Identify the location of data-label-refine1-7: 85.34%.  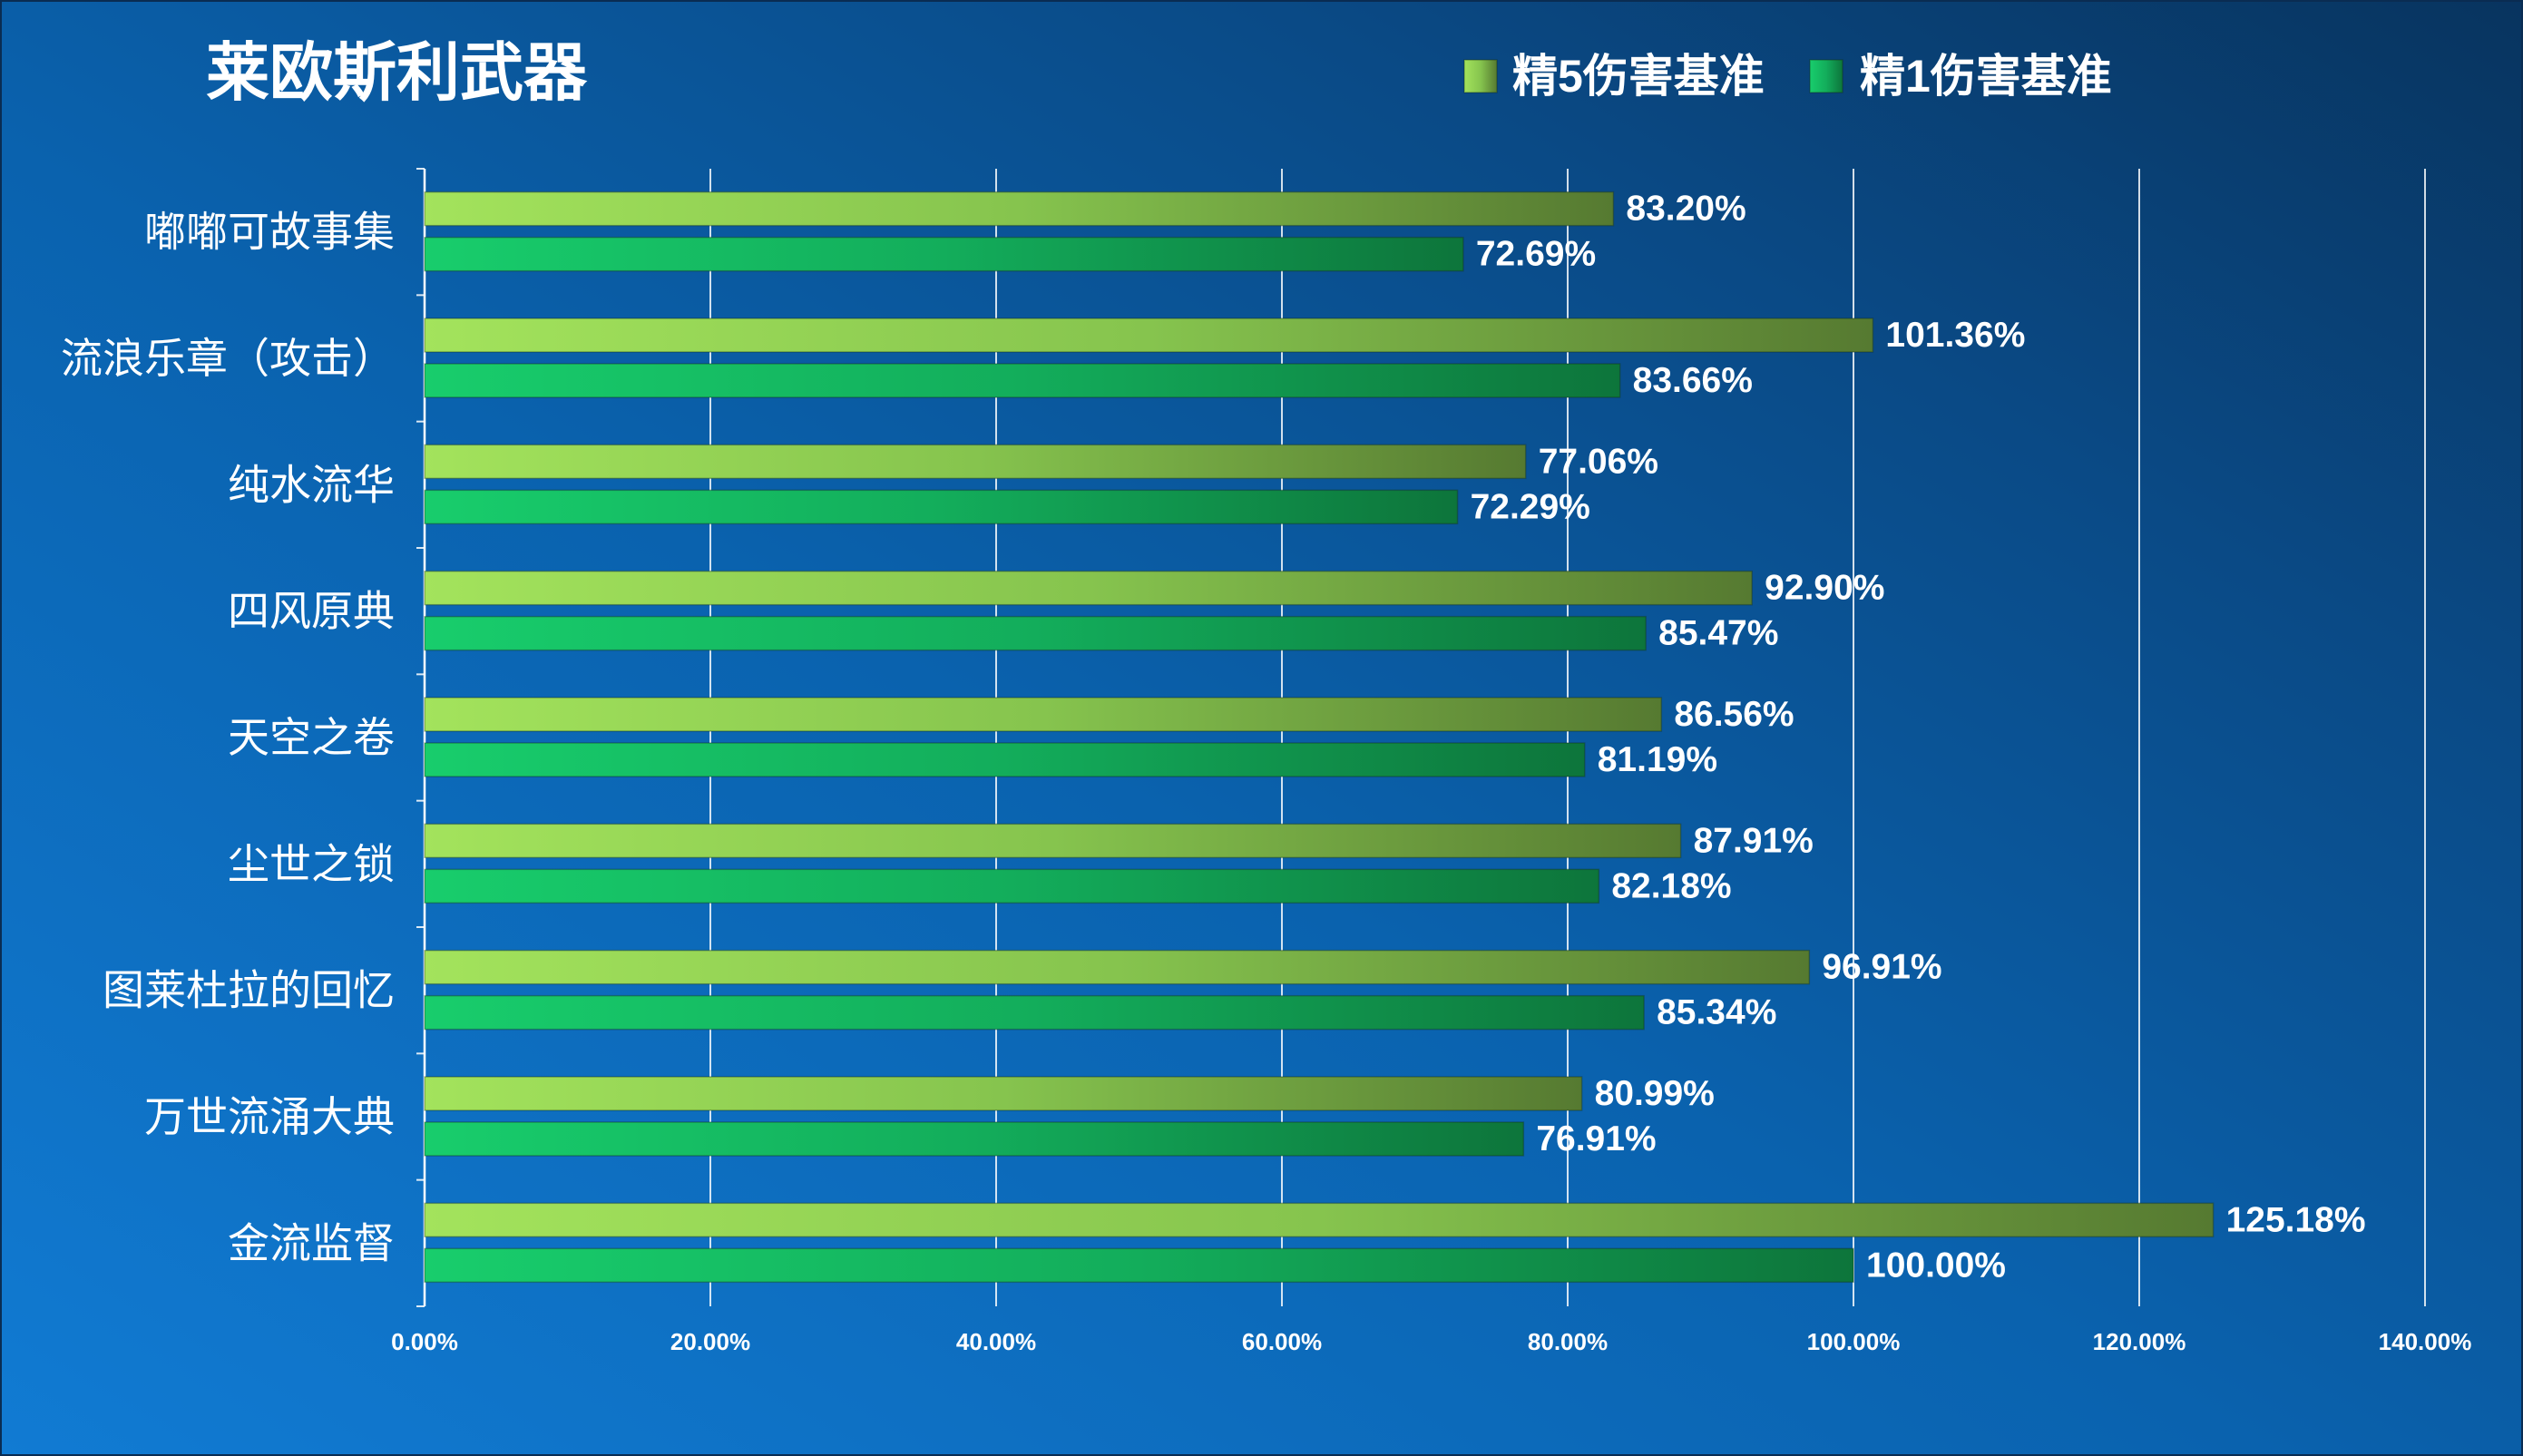
(1716, 1013).